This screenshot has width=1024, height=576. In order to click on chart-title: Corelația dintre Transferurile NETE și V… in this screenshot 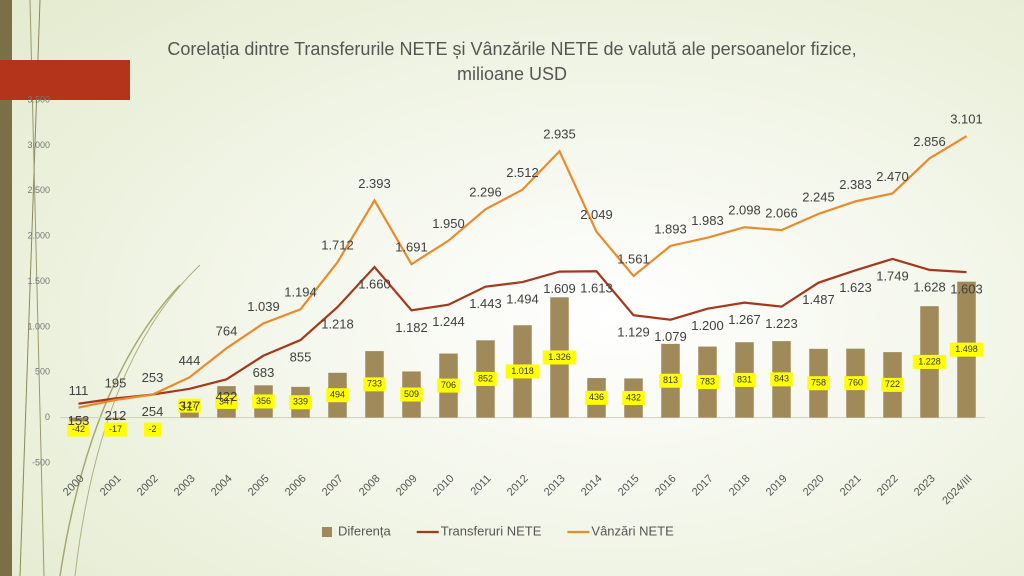, I will do `click(511, 49)`.